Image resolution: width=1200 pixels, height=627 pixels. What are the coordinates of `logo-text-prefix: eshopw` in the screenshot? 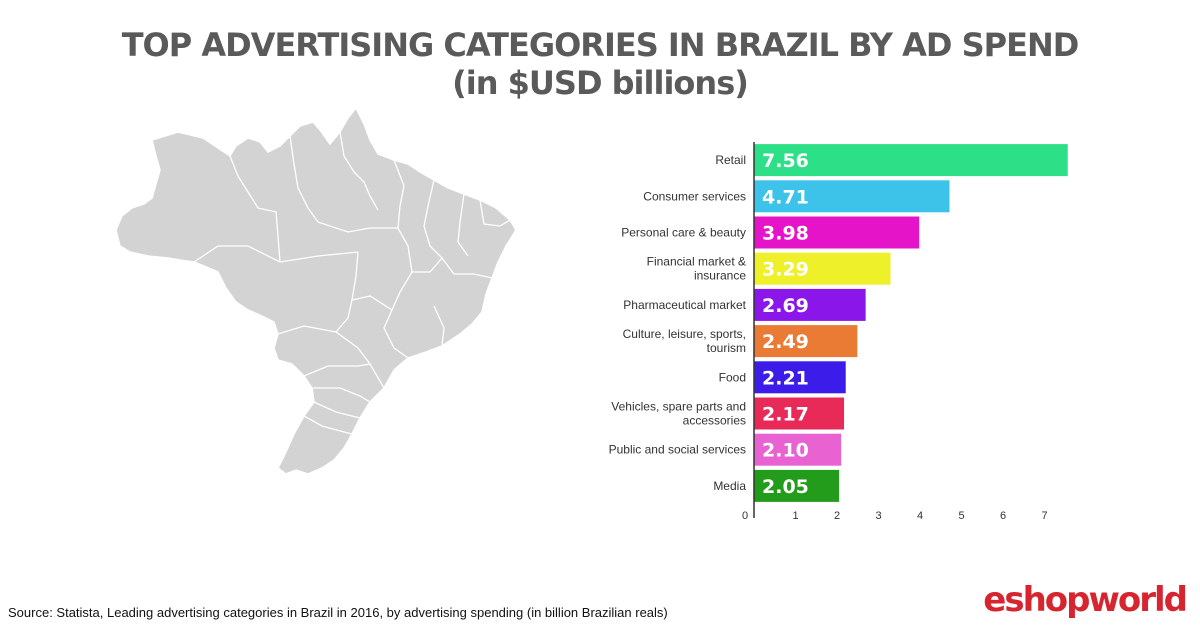 It's located at (1051, 600).